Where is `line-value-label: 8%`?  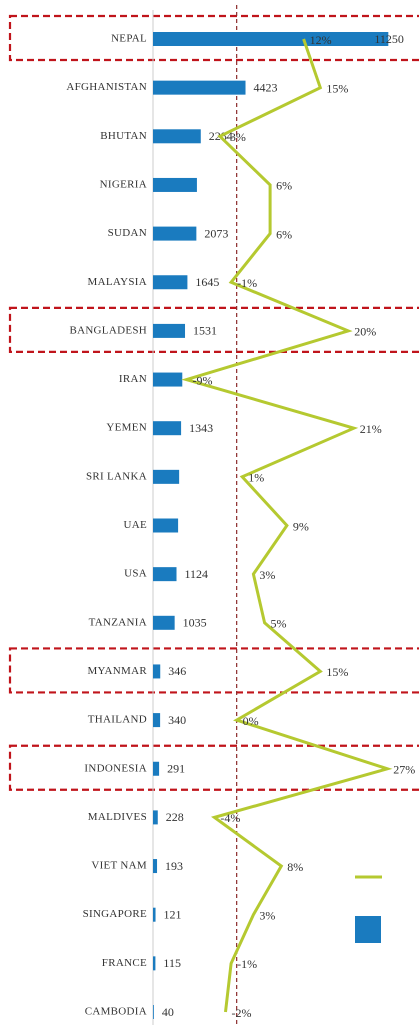 line-value-label: 8% is located at coordinates (295, 867).